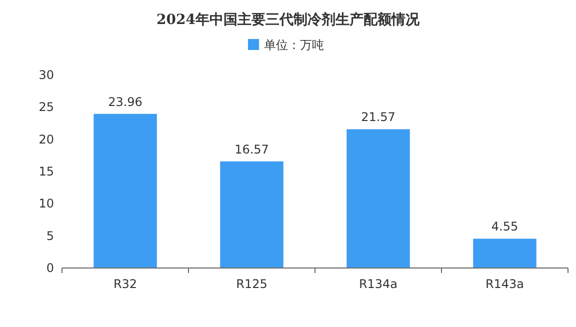  I want to click on x-tick-label: R125, so click(252, 284).